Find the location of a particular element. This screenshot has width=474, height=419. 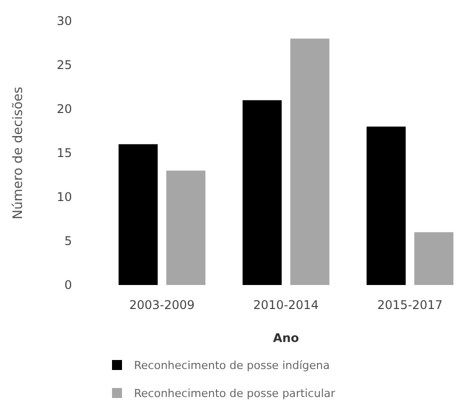

y-tick-label: 25 is located at coordinates (64, 65).